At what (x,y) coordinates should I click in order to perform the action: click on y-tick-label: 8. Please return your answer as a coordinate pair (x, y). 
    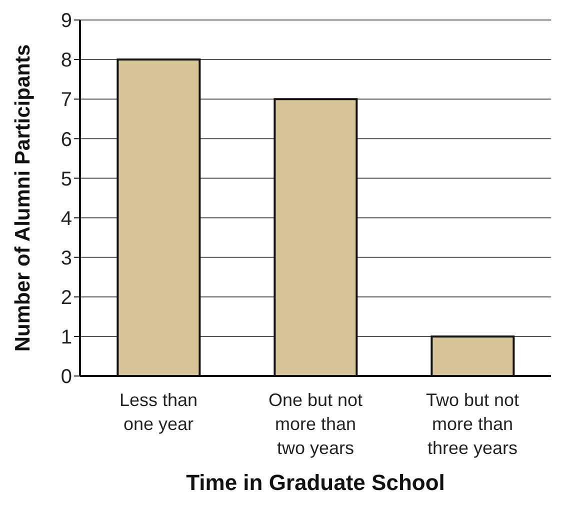
    Looking at the image, I should click on (66, 61).